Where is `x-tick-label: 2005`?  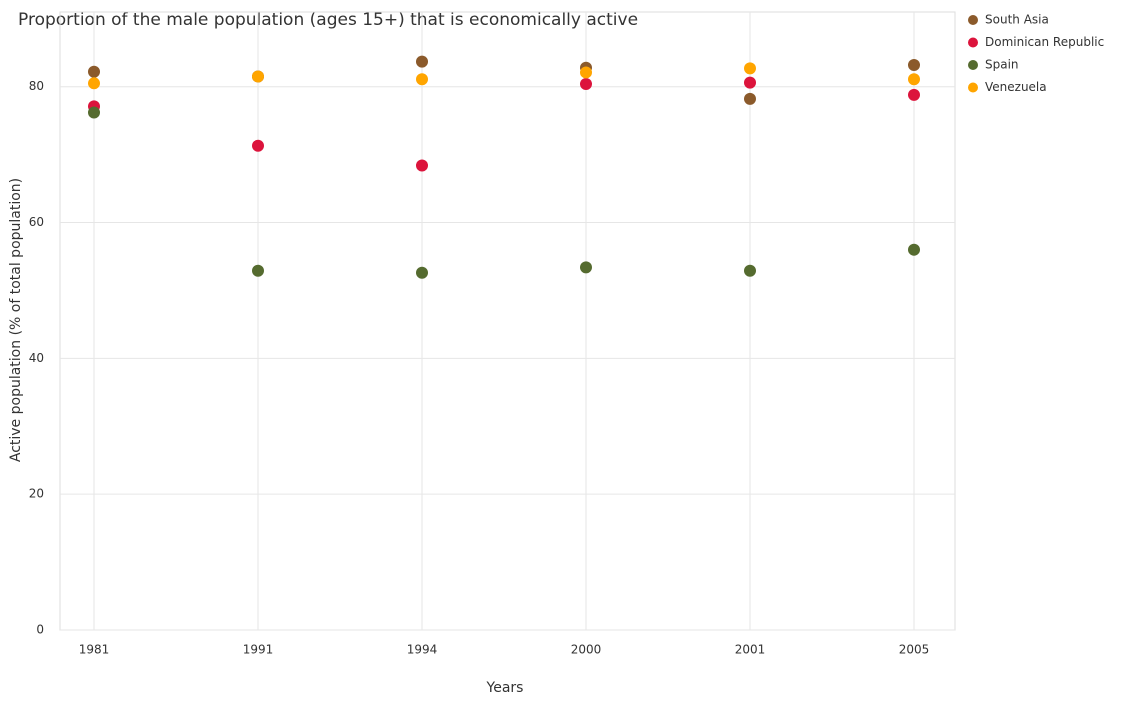 x-tick-label: 2005 is located at coordinates (914, 650).